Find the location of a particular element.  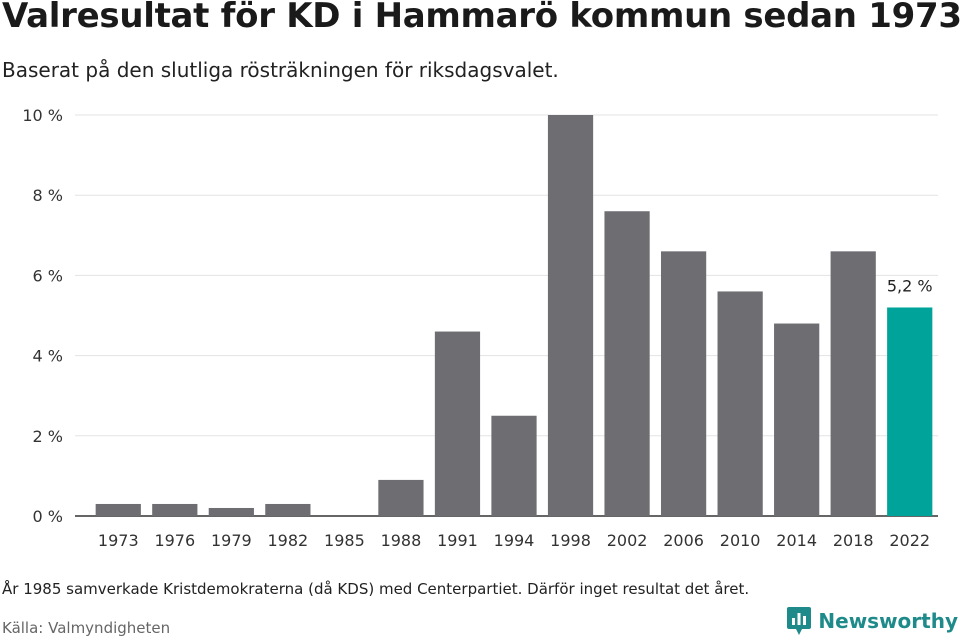

x-tick-label: 2014 is located at coordinates (796, 540).